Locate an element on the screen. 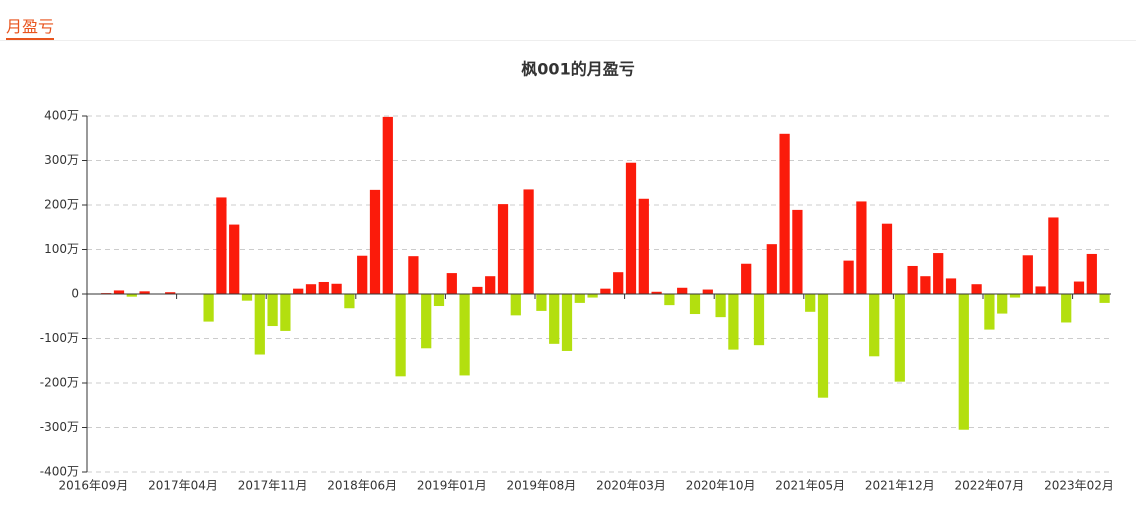  x-tick-label: 2021年05月 is located at coordinates (810, 486).